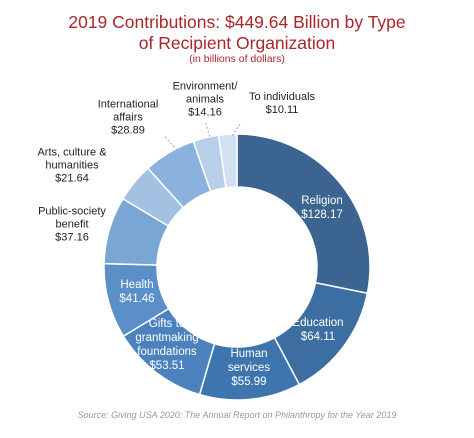  What do you see at coordinates (282, 97) in the screenshot?
I see `category-label: To individuals` at bounding box center [282, 97].